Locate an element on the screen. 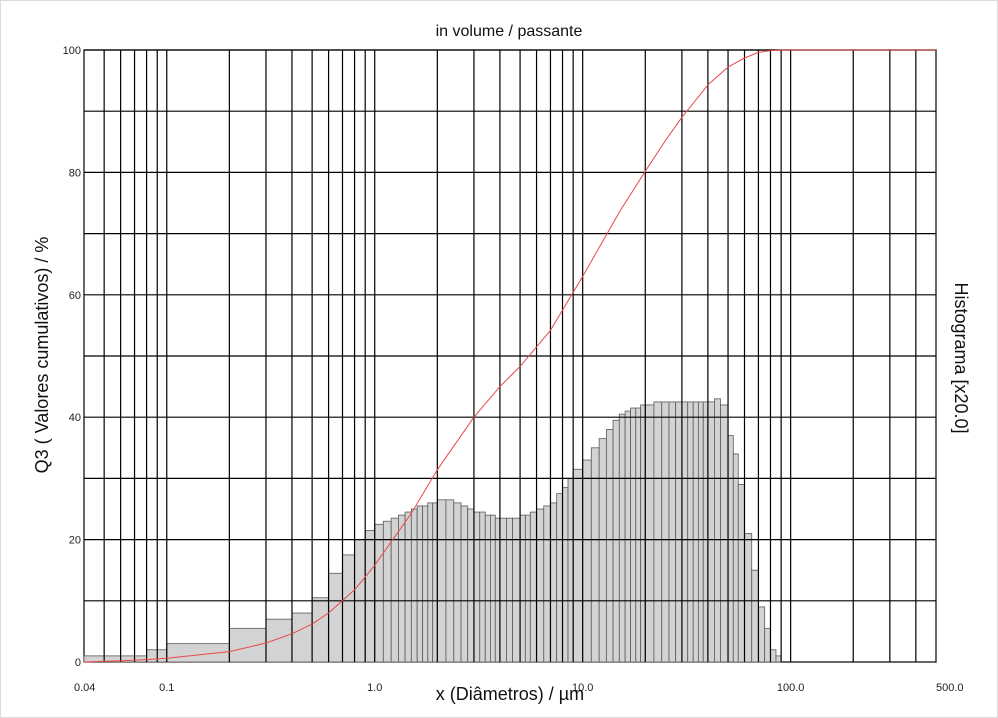 The height and width of the screenshot is (718, 998). x-tick-label: 0.04 is located at coordinates (84, 688).